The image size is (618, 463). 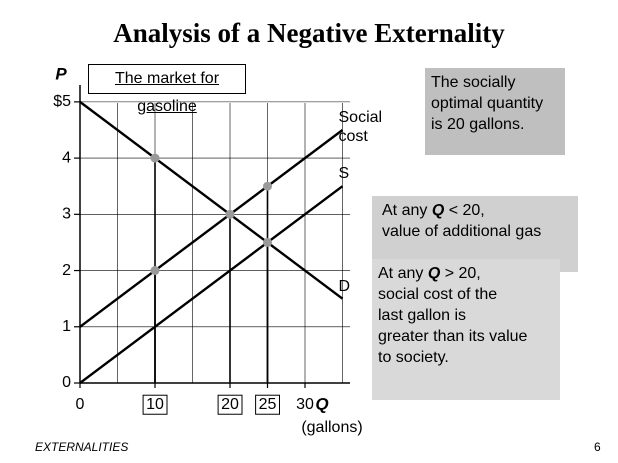 I want to click on text-run: > 20,, so click(x=460, y=273).